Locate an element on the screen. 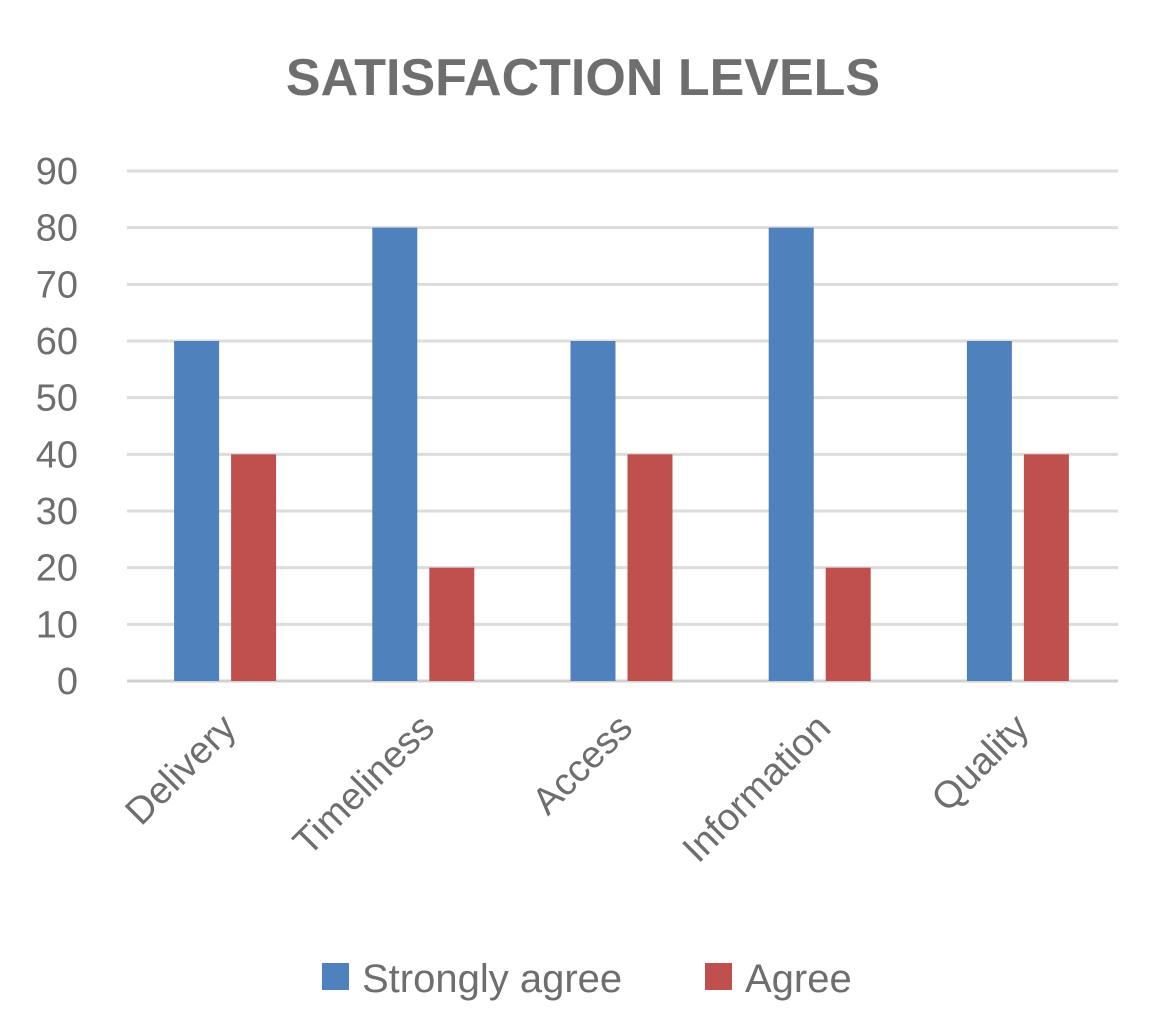 This screenshot has height=1025, width=1154. x-tick-label: Information is located at coordinates (757, 789).